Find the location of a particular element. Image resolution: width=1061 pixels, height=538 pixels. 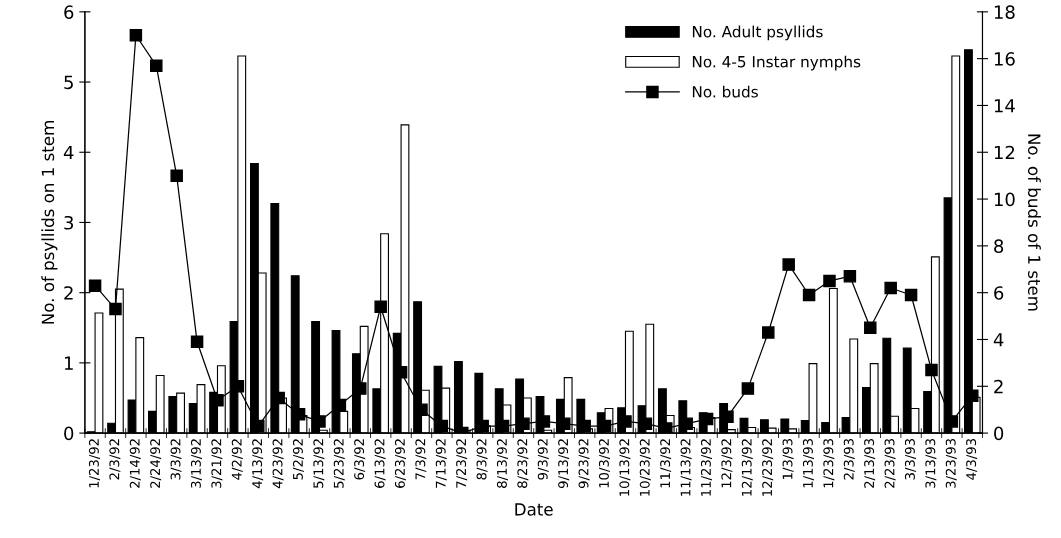

x-tick-label: 7/3/92 is located at coordinates (421, 459).